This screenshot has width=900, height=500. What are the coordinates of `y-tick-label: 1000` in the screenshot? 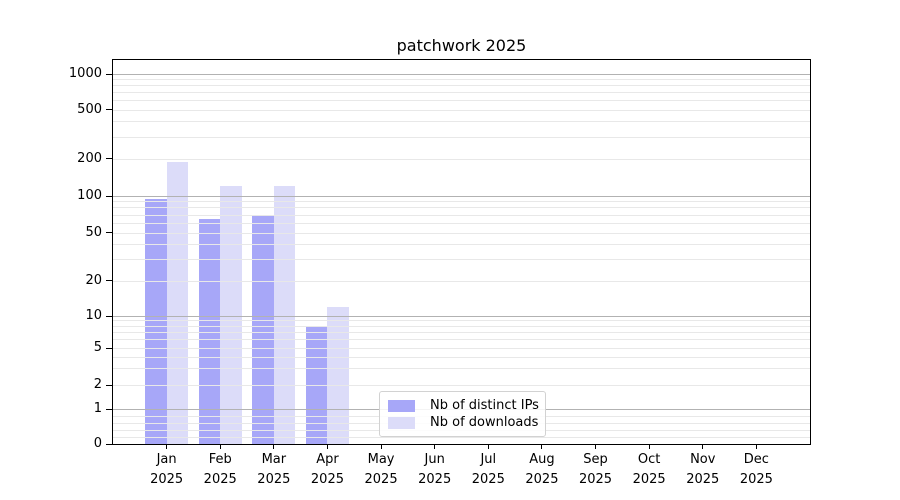 It's located at (85, 74).